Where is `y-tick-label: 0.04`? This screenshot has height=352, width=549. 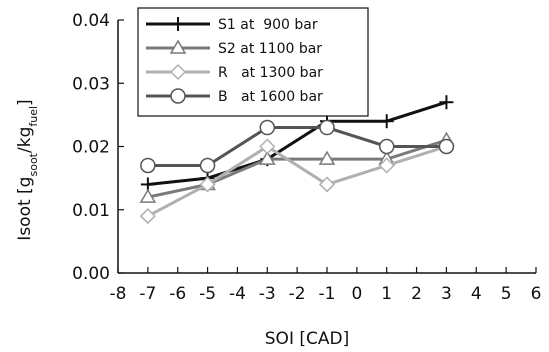
y-tick-label: 0.04 is located at coordinates (91, 21).